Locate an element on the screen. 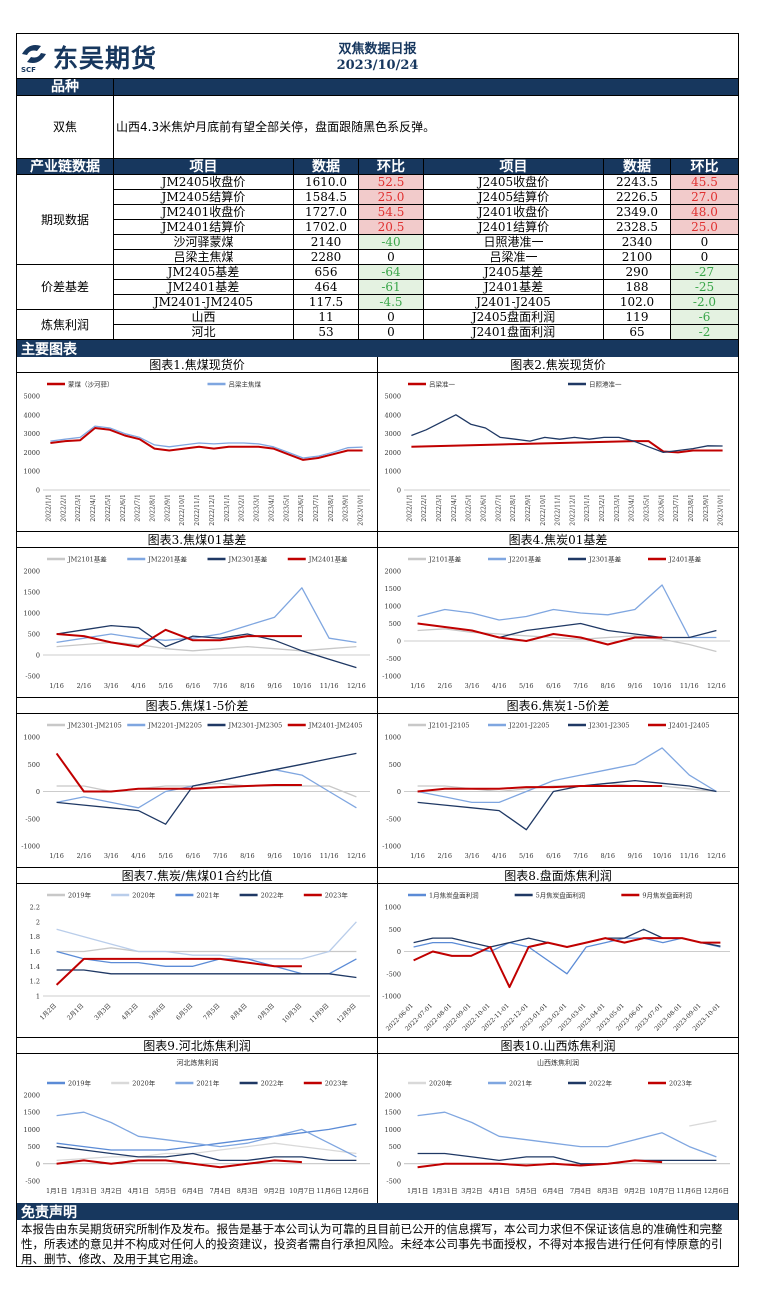  x-tick-label: 1月31日 is located at coordinates (83, 1191).